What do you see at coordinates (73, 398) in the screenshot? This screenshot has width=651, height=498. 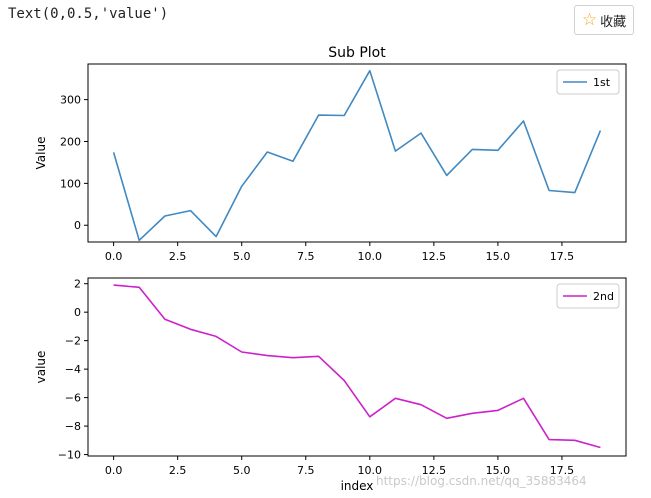 I see `y-tick-label: −6` at bounding box center [73, 398].